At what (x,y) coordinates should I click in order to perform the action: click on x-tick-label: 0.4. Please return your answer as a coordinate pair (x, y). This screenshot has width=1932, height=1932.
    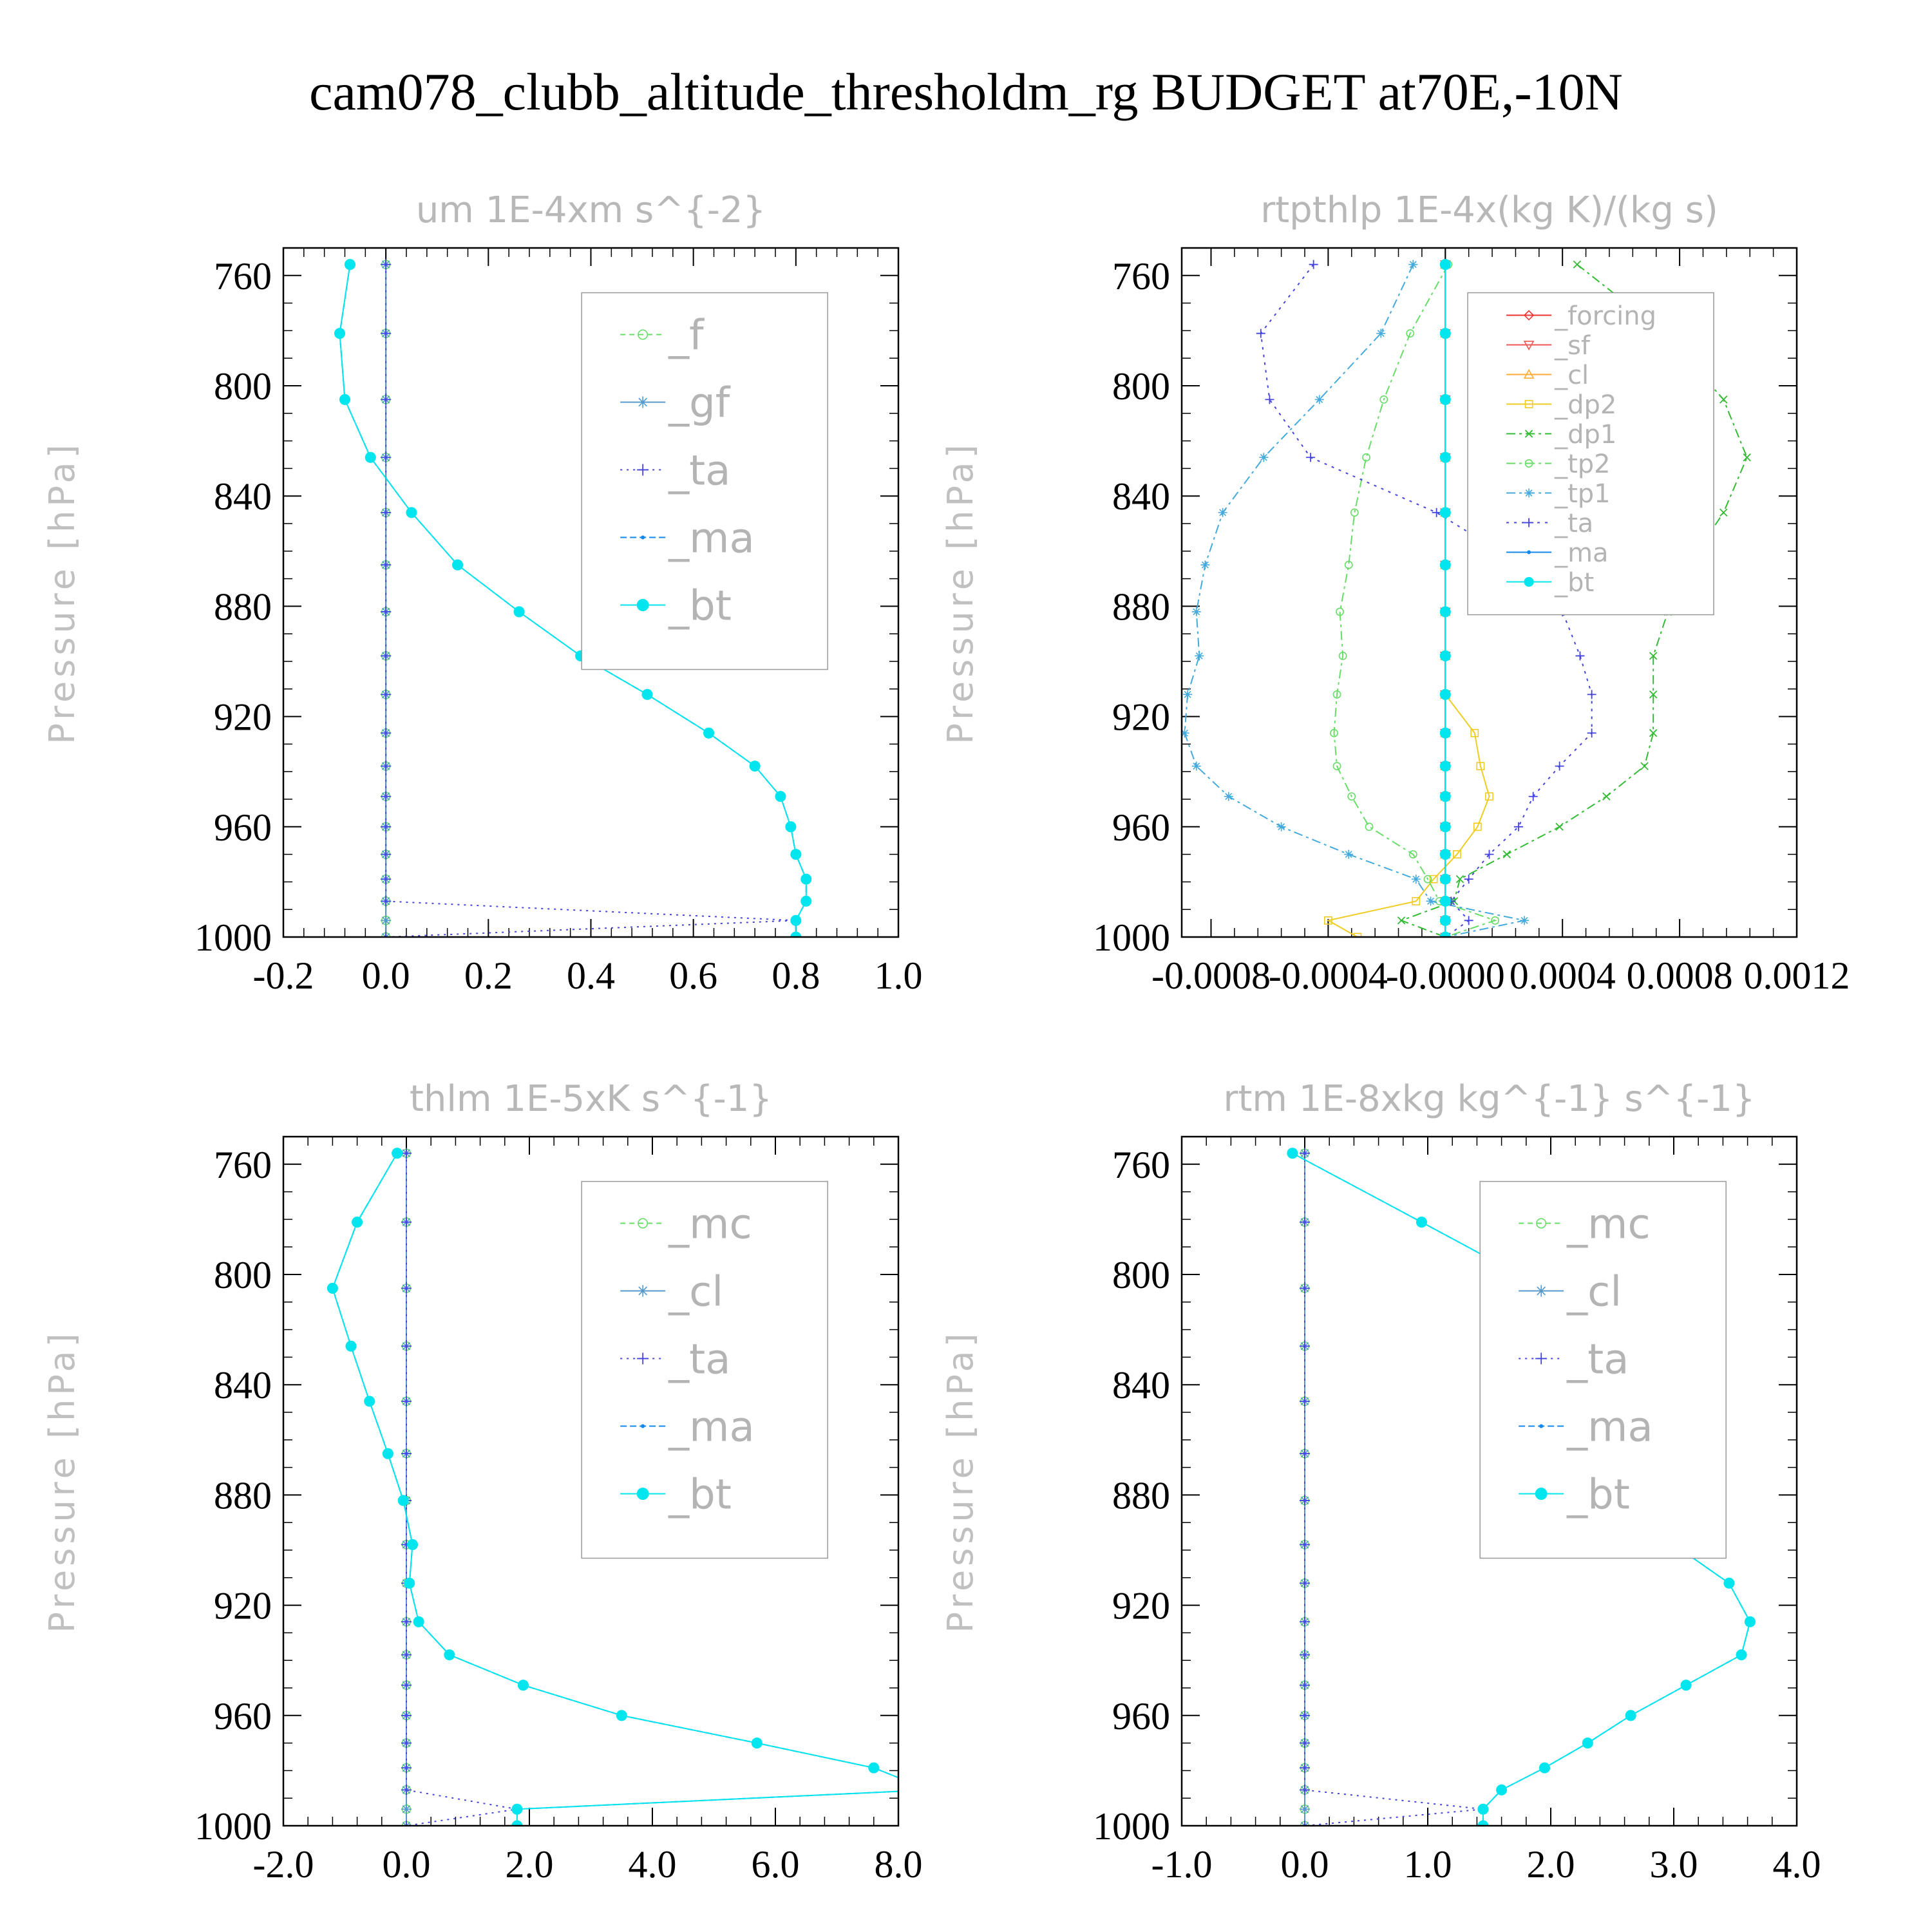
    Looking at the image, I should click on (591, 975).